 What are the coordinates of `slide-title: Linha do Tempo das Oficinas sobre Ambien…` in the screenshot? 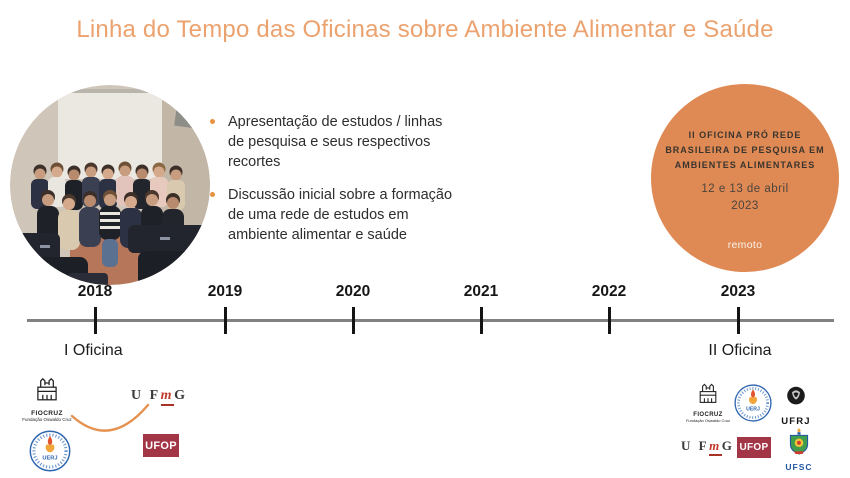 It's located at (425, 29).